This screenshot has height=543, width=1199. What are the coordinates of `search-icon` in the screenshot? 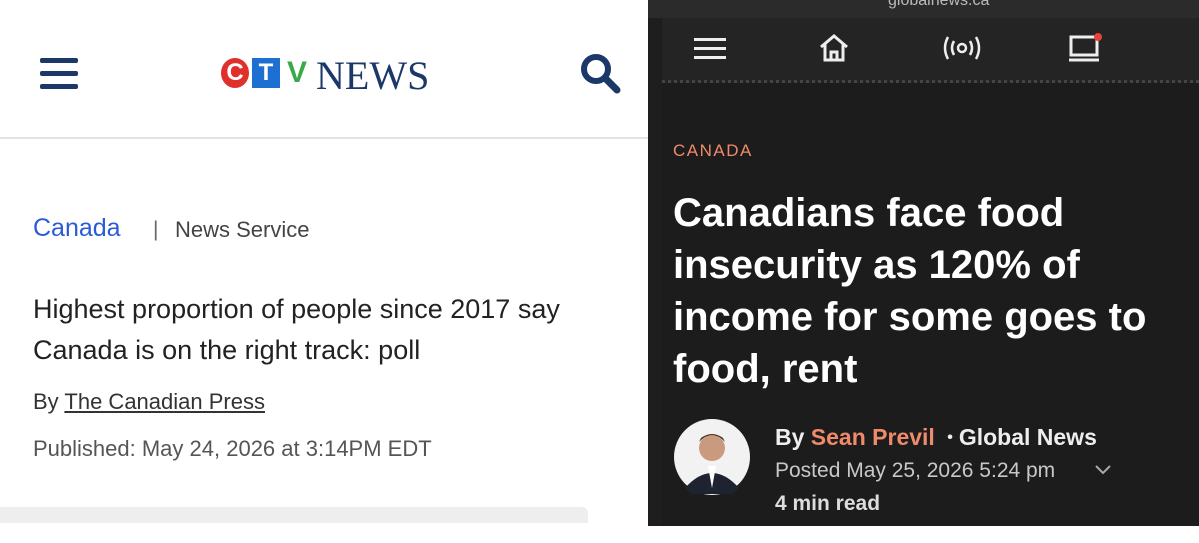 It's located at (601, 74).